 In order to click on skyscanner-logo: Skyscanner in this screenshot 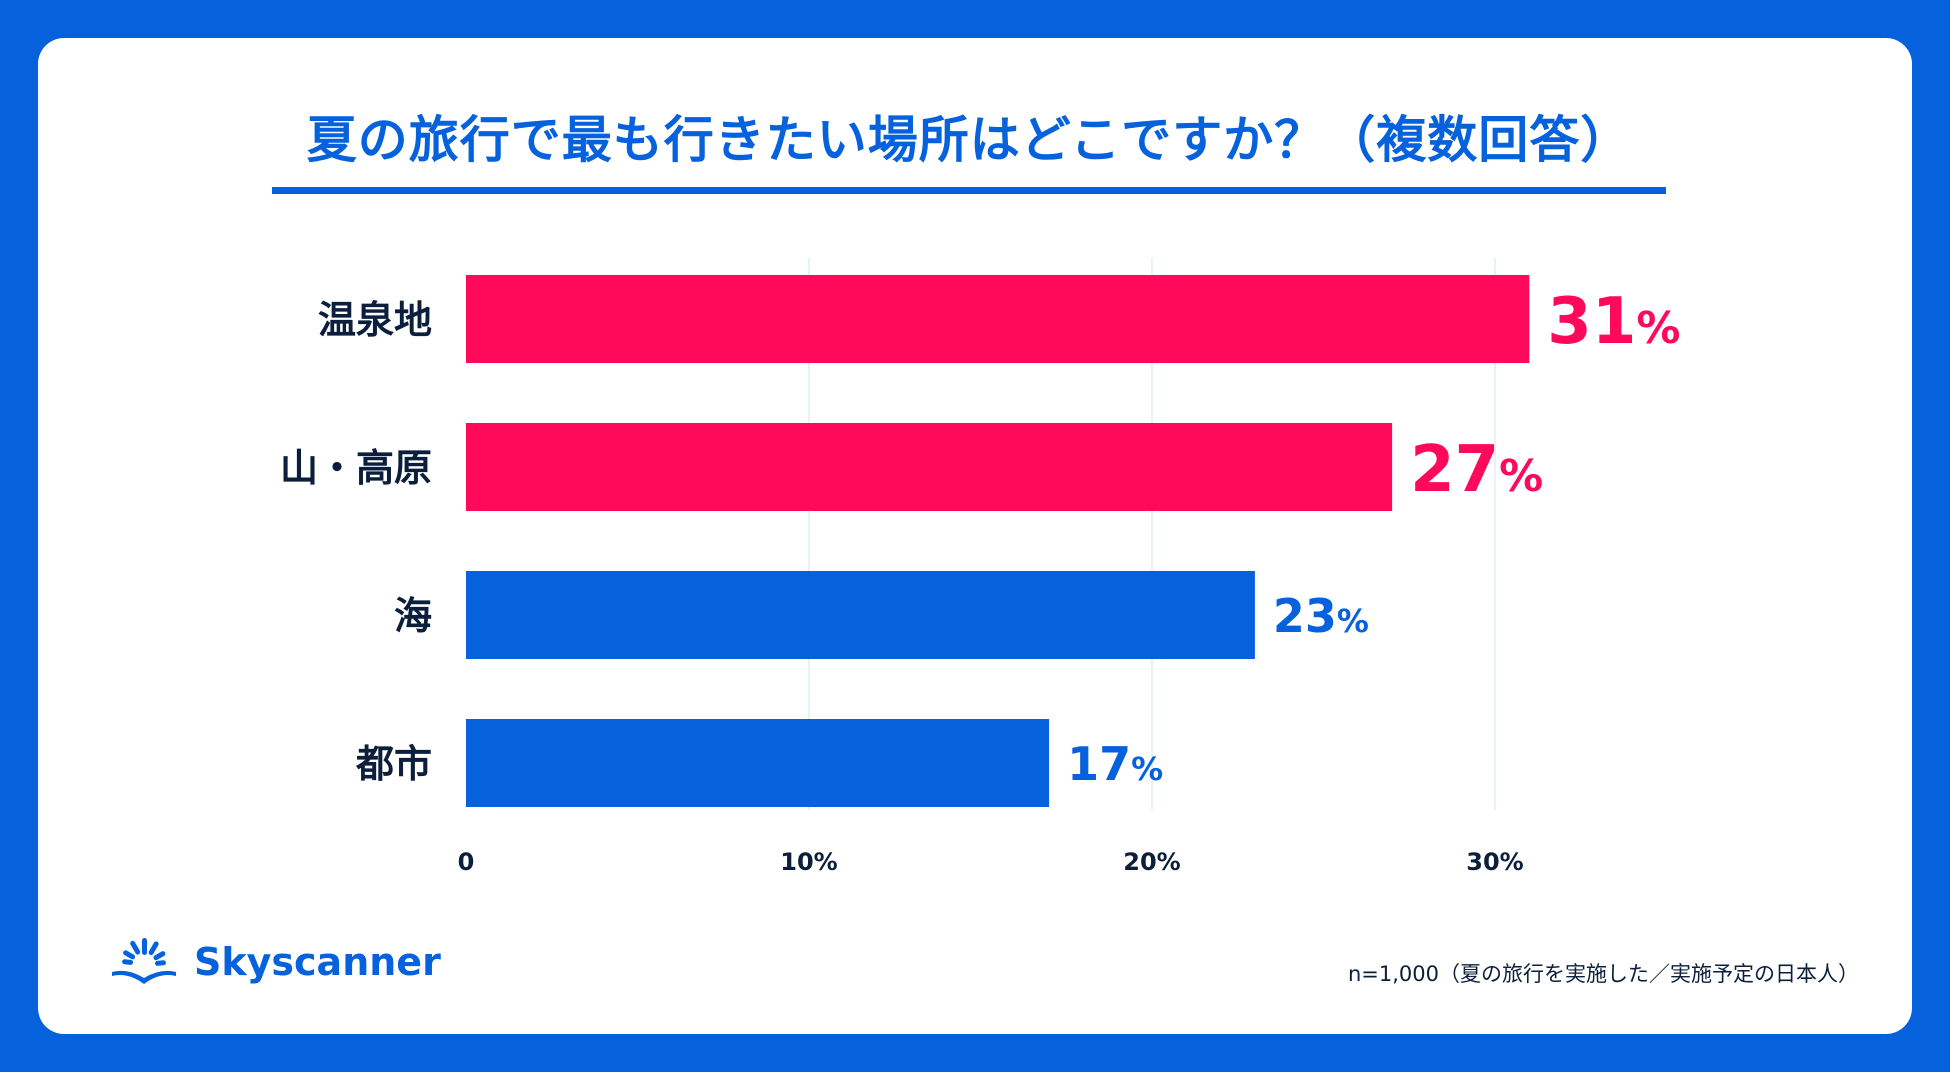, I will do `click(274, 962)`.